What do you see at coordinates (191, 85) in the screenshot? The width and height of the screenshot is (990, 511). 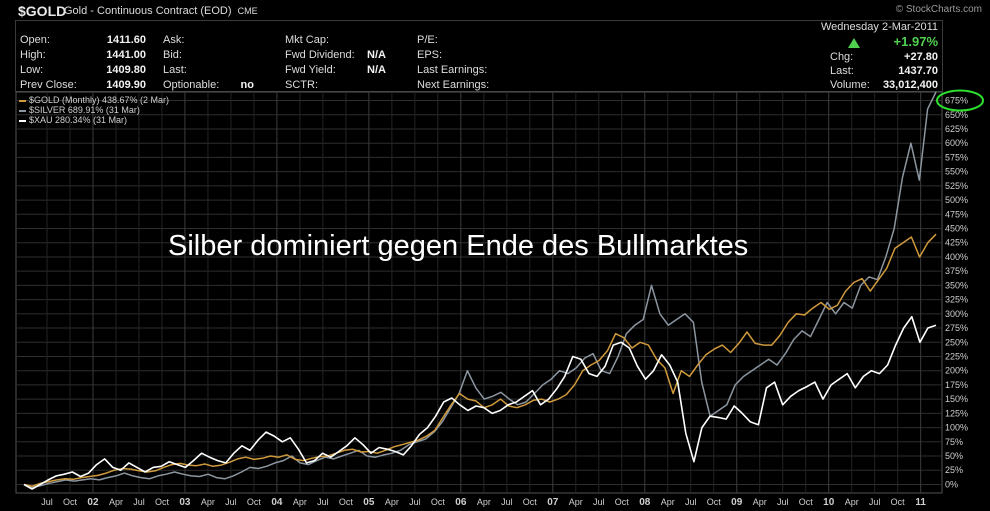 I see `optionable-label: Optionable:` at bounding box center [191, 85].